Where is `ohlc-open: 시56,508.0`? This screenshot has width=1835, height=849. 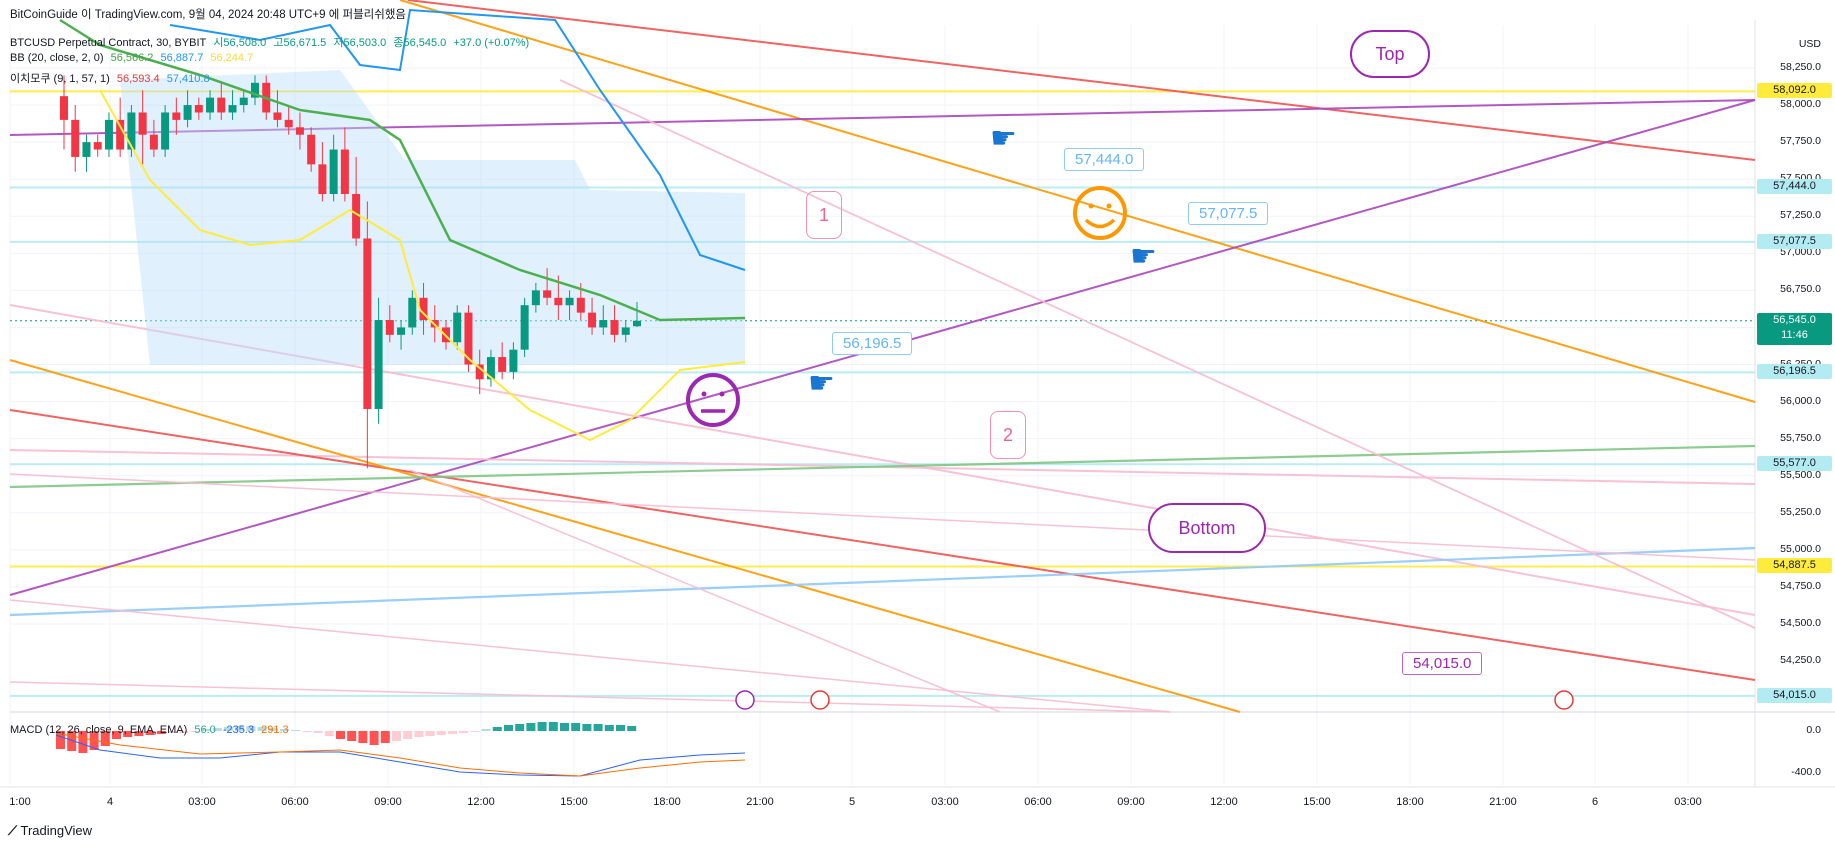
ohlc-open: 시56,508.0 is located at coordinates (240, 43).